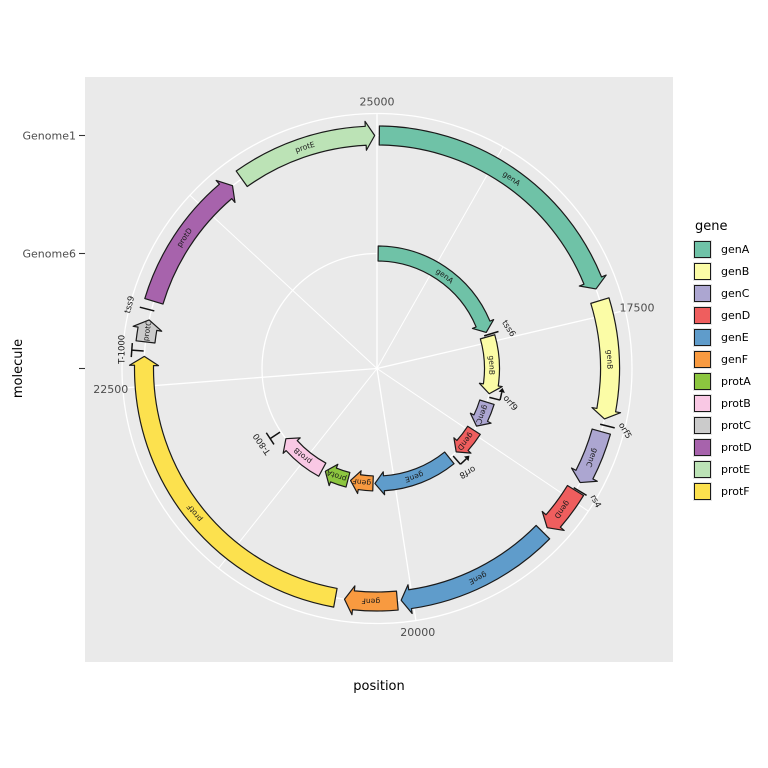 The height and width of the screenshot is (768, 768). I want to click on legend-entry-protC: protC, so click(729, 425).